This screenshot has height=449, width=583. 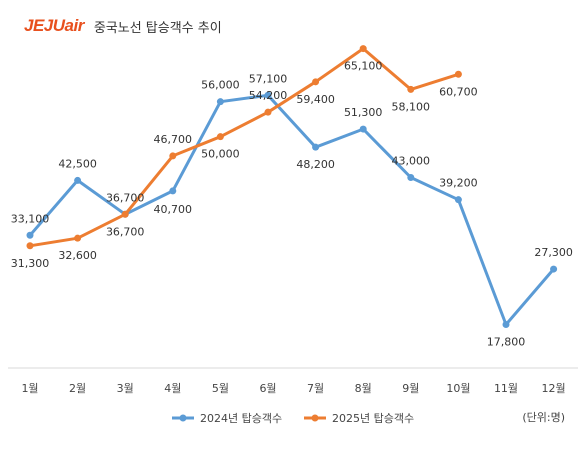 I want to click on data-label: 27,300, so click(x=553, y=252).